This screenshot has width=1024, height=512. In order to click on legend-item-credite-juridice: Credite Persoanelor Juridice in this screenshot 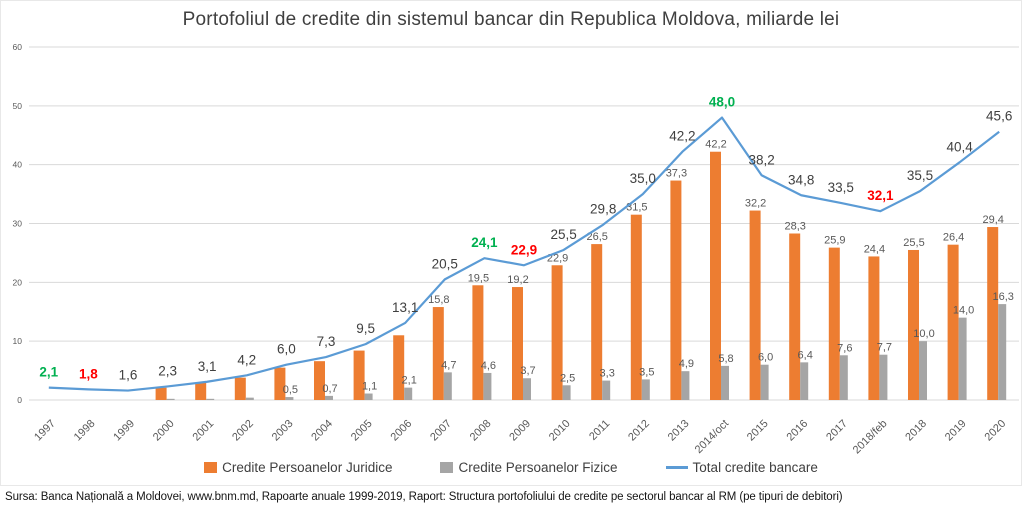, I will do `click(298, 467)`.